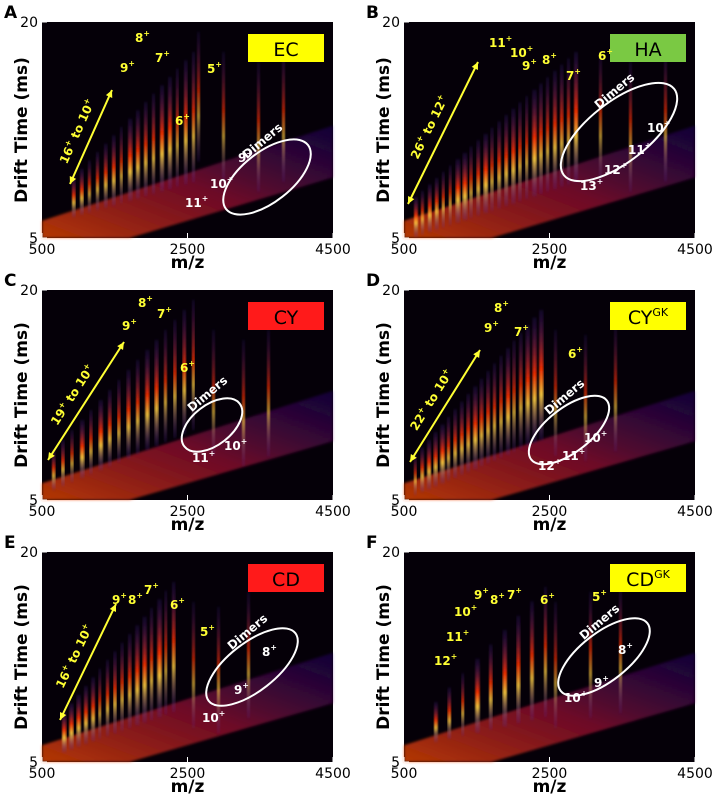  I want to click on charge-label: 13+, so click(591, 185).